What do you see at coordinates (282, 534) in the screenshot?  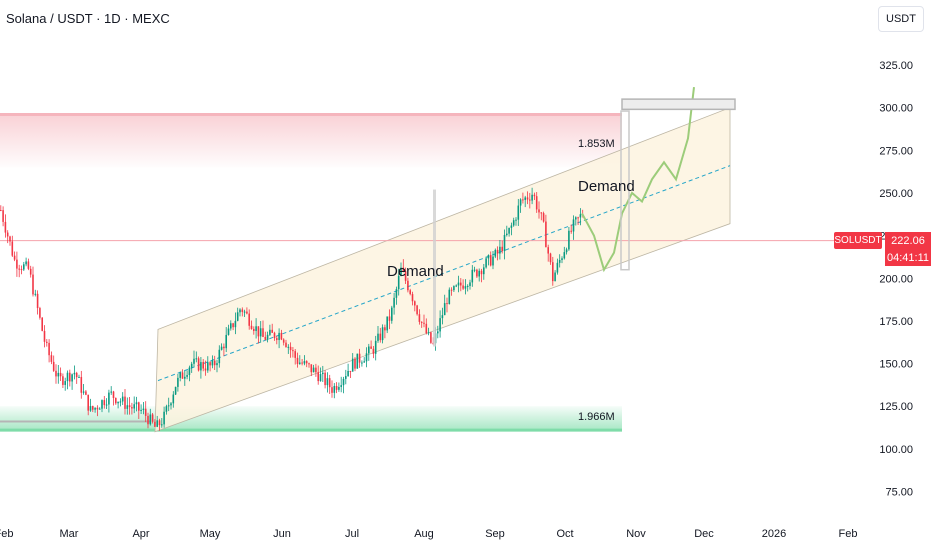 I see `x-tick-label: Jun` at bounding box center [282, 534].